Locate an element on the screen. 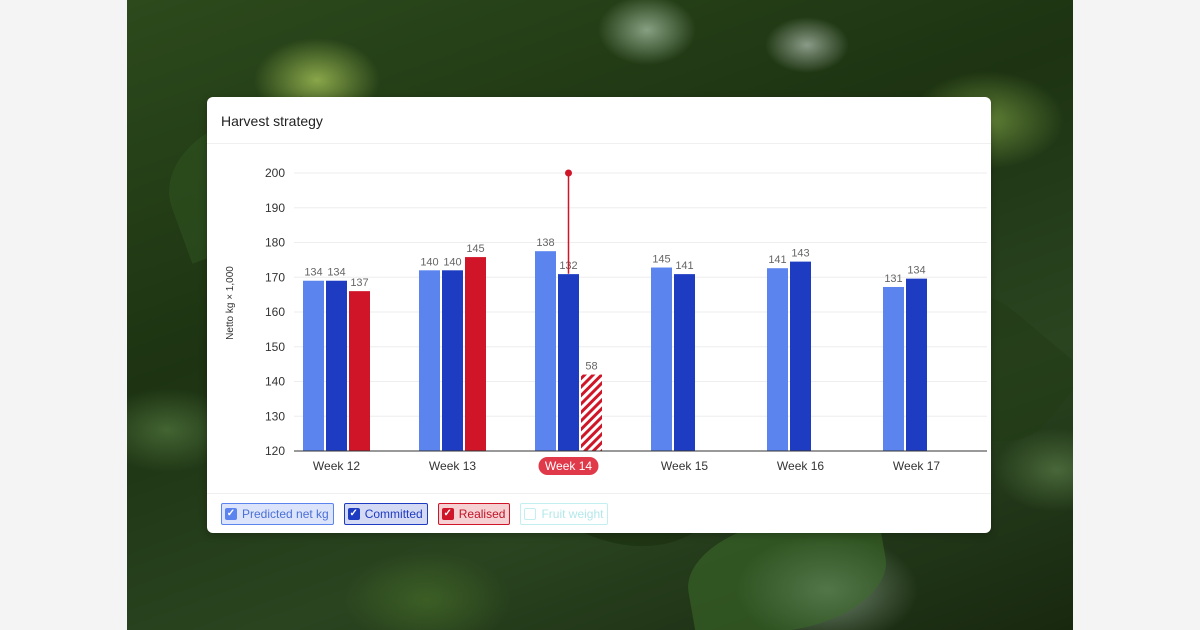  predicted-data-label: 131 is located at coordinates (893, 279).